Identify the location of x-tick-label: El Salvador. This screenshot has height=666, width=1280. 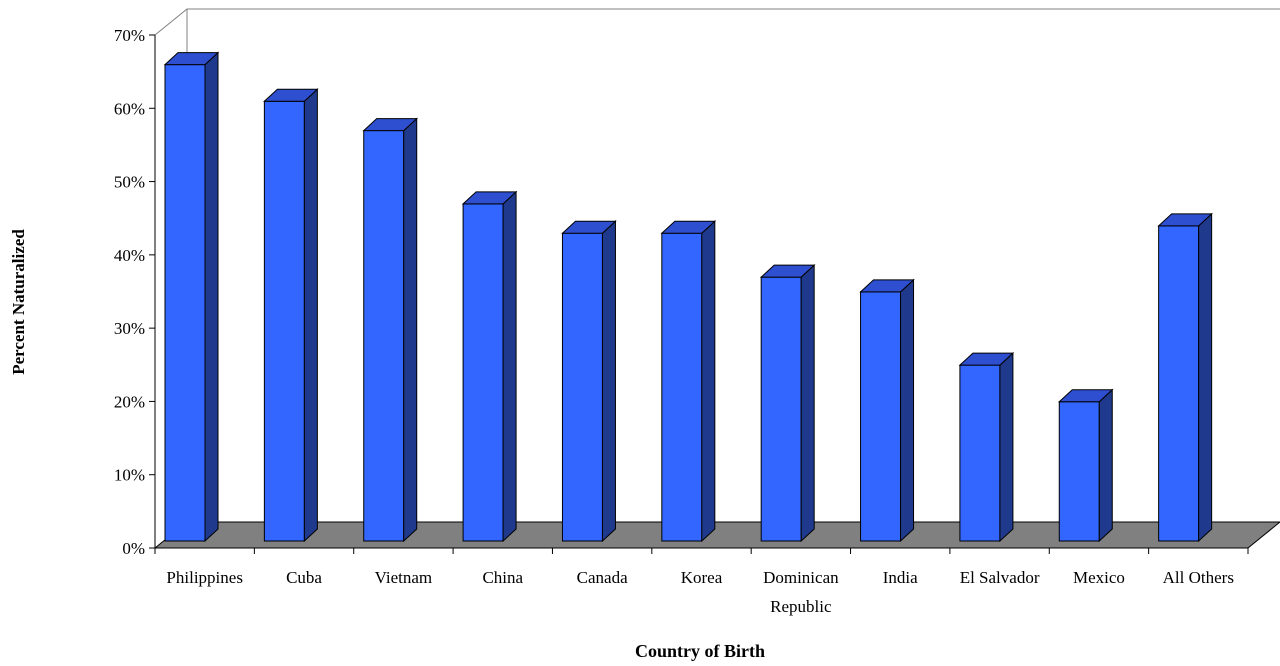
(1000, 577).